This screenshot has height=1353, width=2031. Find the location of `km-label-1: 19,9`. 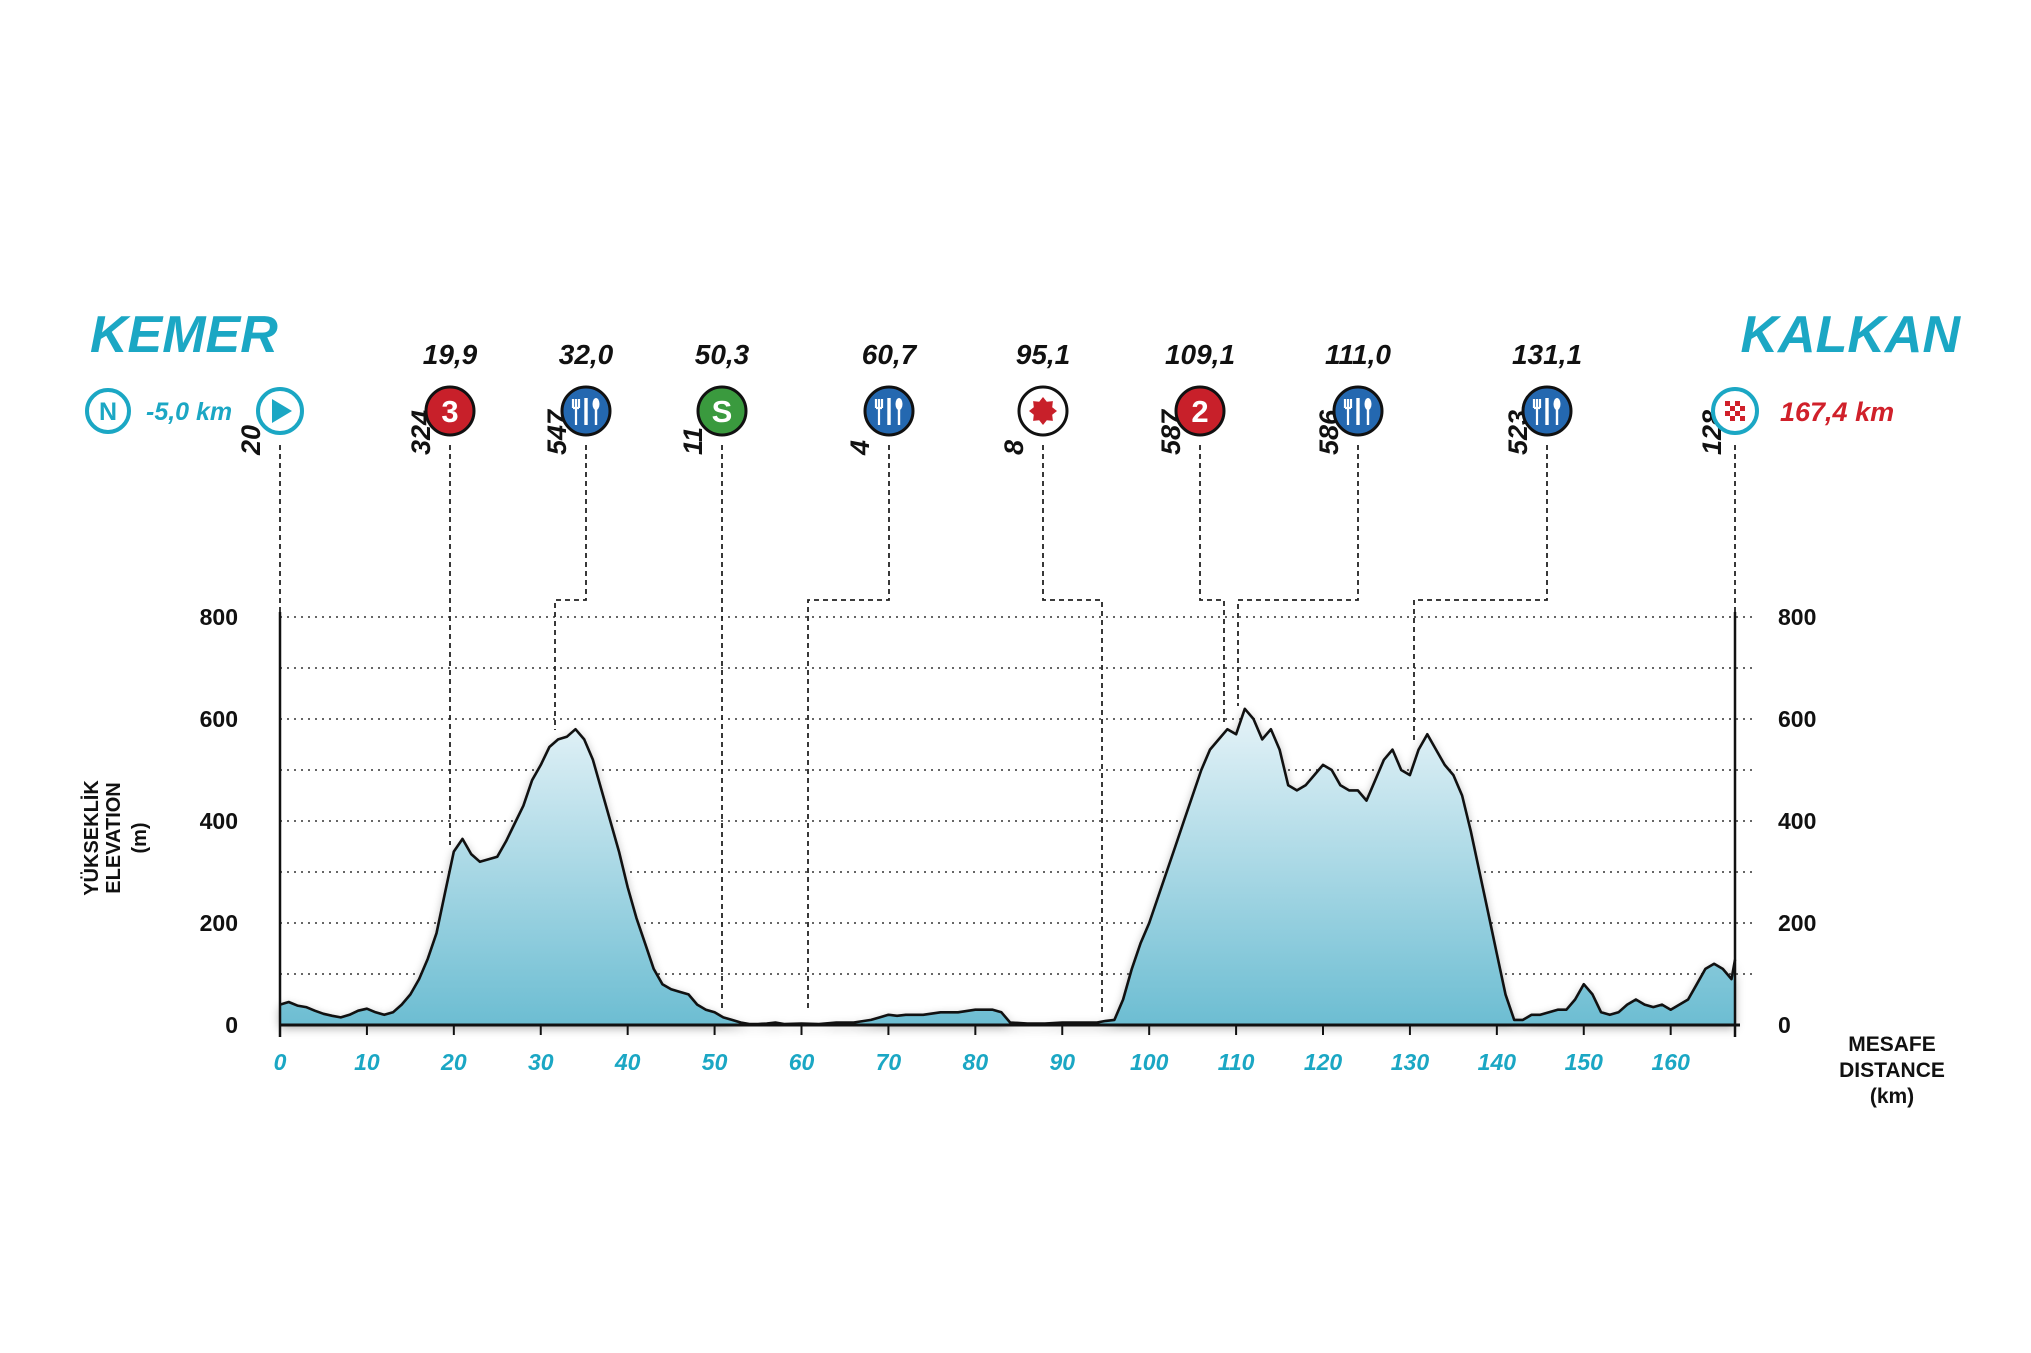

km-label-1: 19,9 is located at coordinates (450, 354).